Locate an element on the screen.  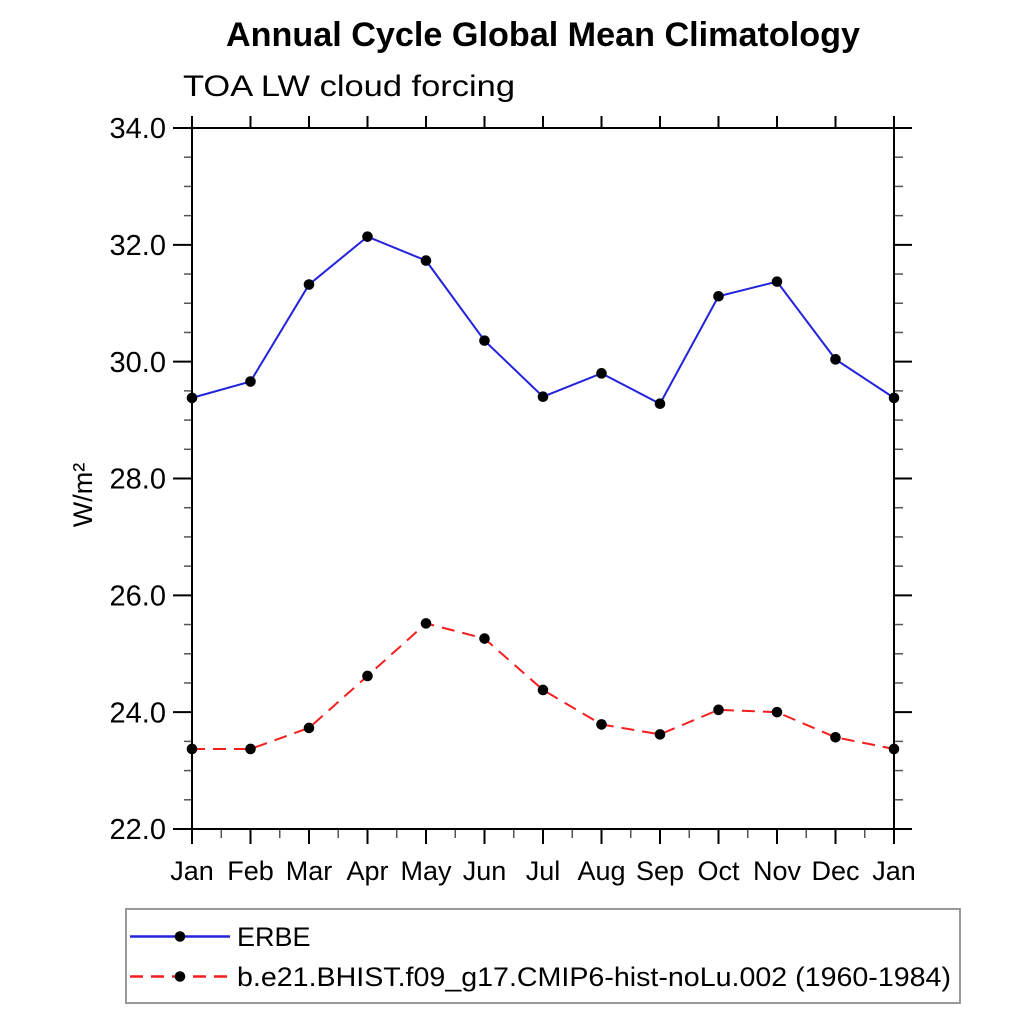
y-tick-label: 32.0 is located at coordinates (138, 246).